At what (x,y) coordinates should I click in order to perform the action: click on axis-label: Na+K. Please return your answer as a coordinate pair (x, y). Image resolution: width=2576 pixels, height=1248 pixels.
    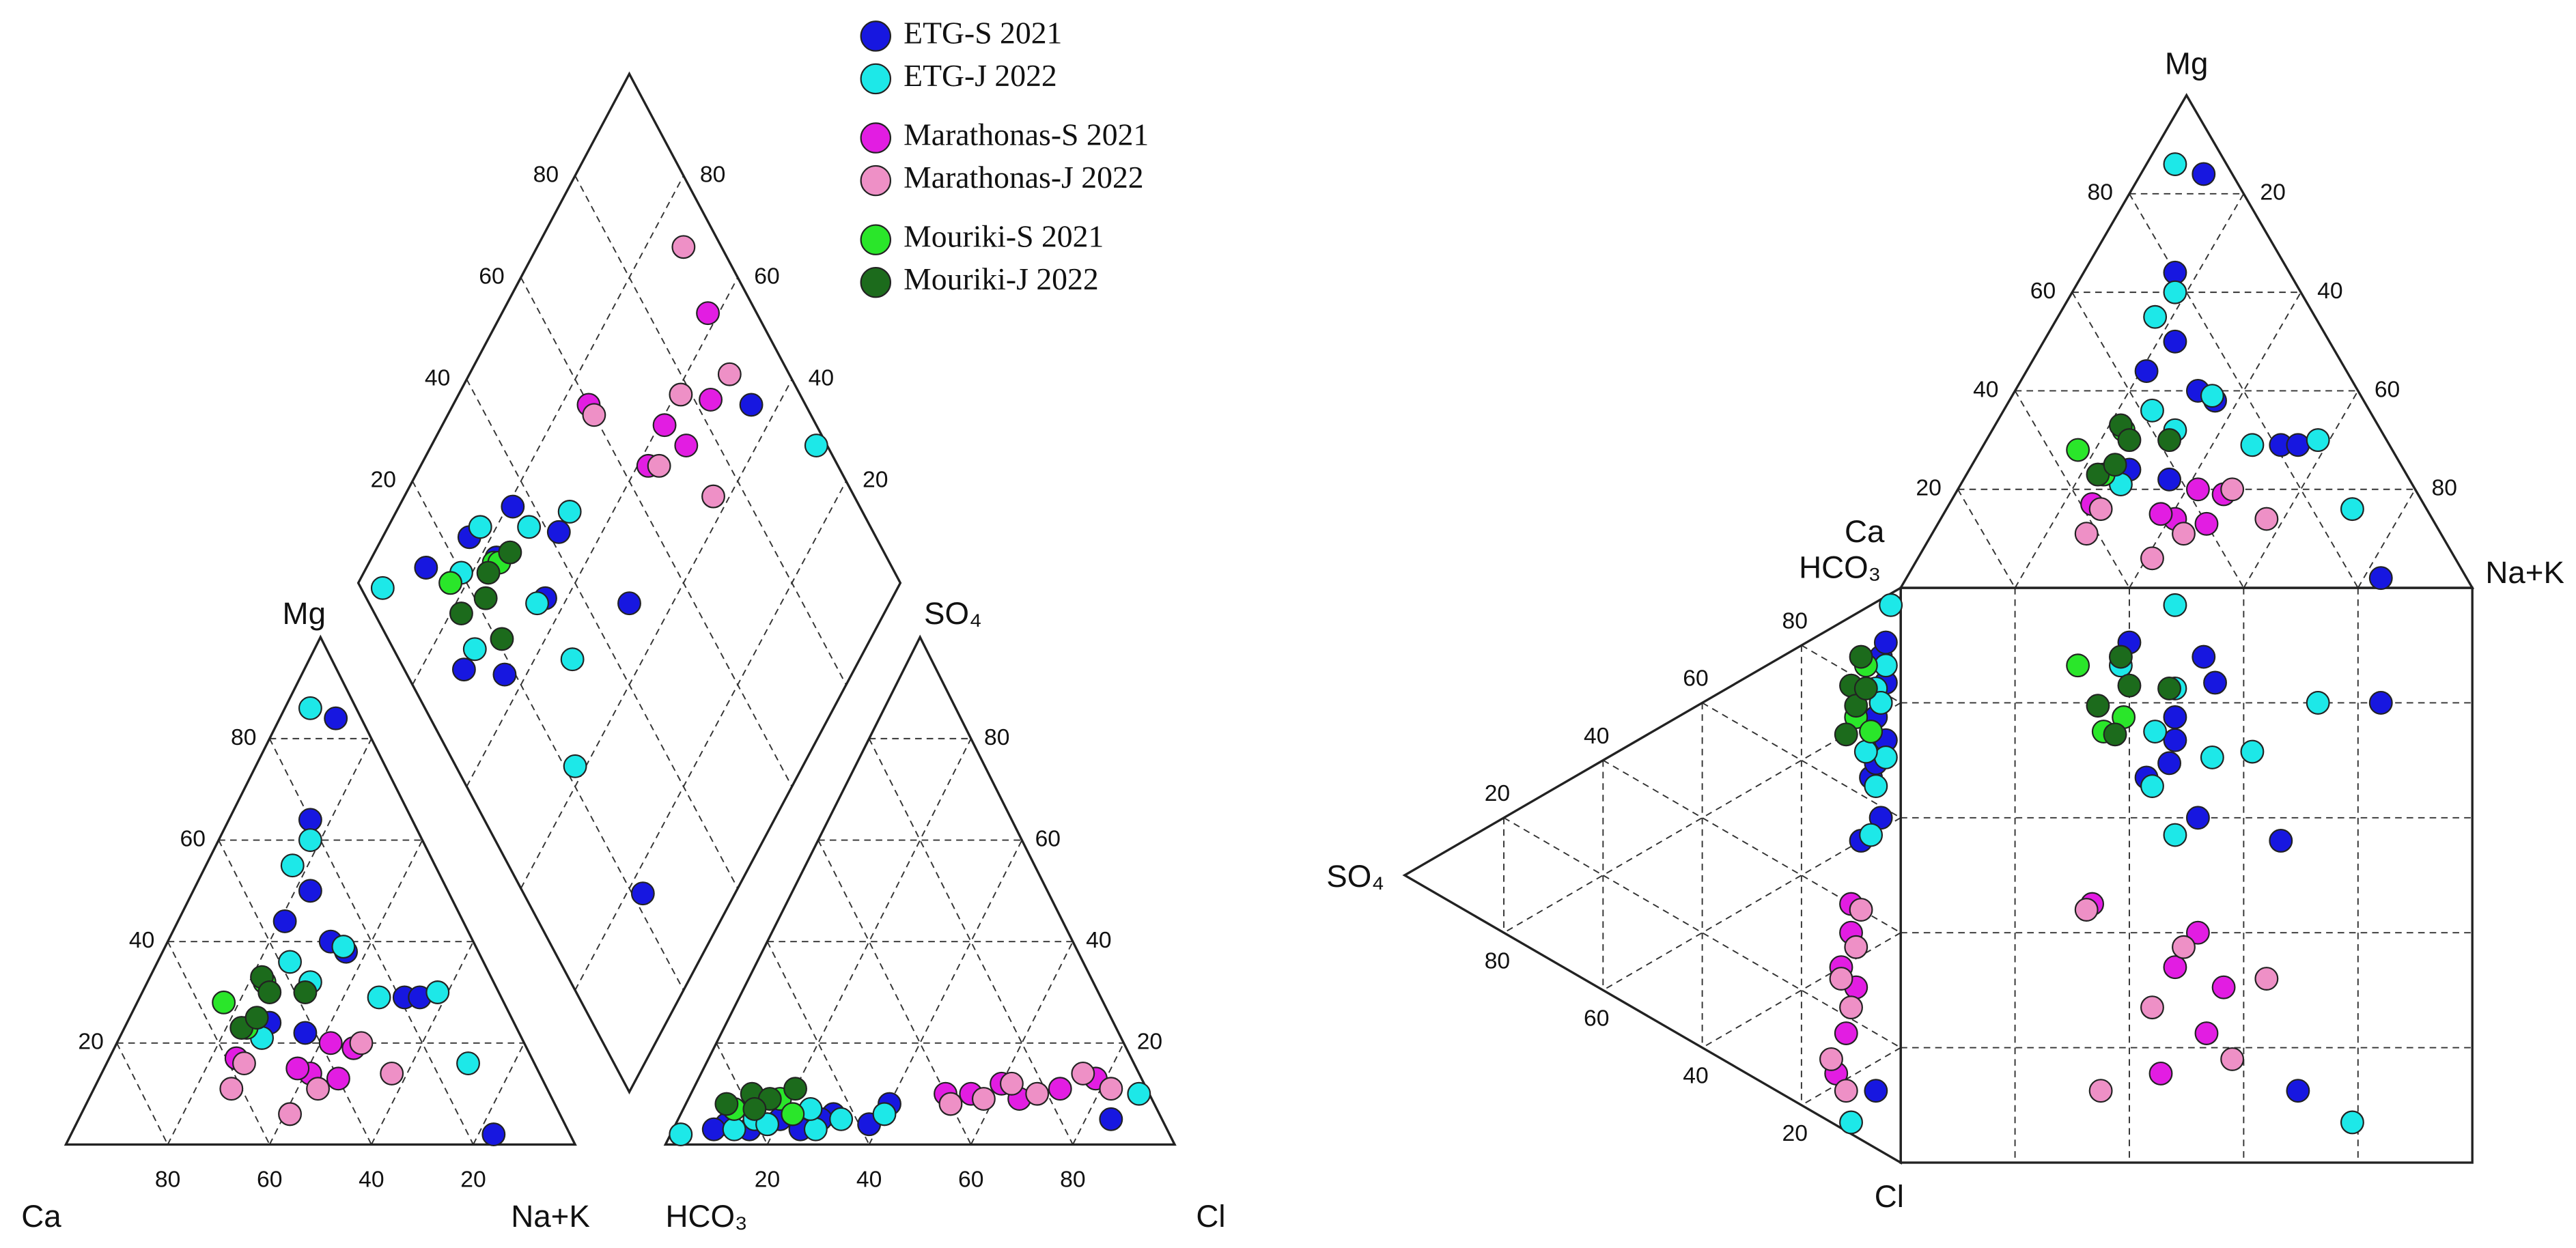
    Looking at the image, I should click on (2524, 572).